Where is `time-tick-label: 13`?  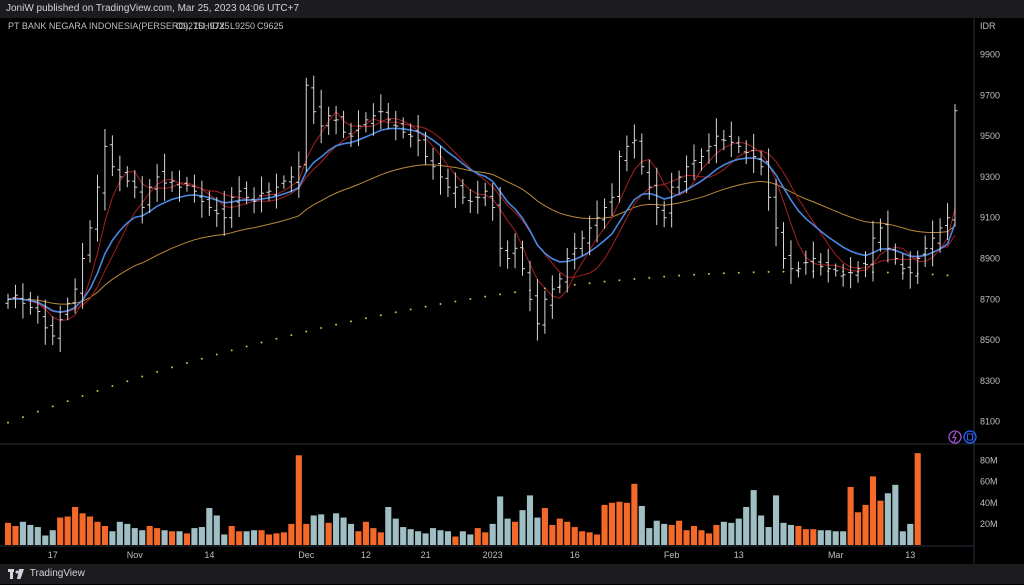
time-tick-label: 13 is located at coordinates (910, 555).